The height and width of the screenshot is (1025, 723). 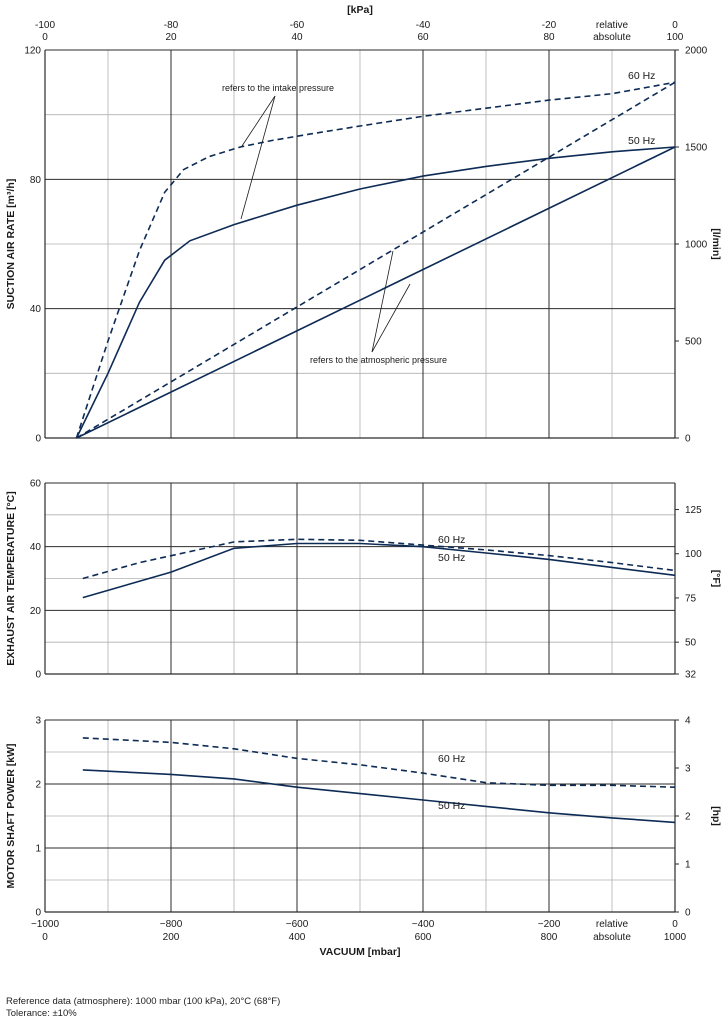 What do you see at coordinates (423, 25) in the screenshot?
I see `top-tick-relative: -40` at bounding box center [423, 25].